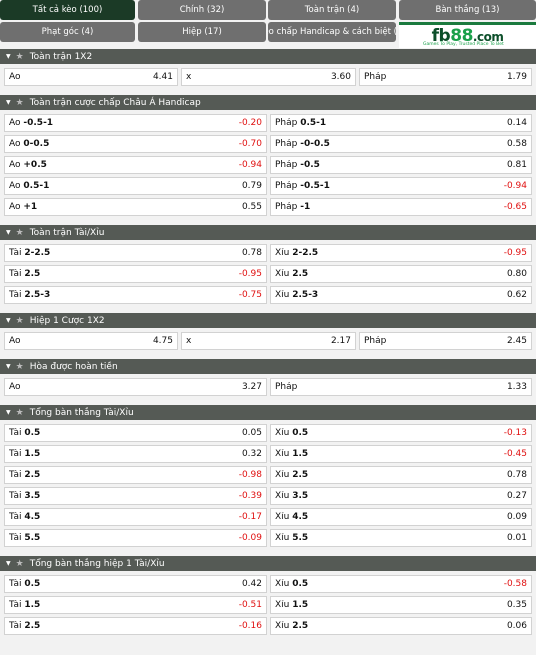  Describe the element at coordinates (202, 32) in the screenshot. I see `tab-half: Hiệp (17)` at that location.